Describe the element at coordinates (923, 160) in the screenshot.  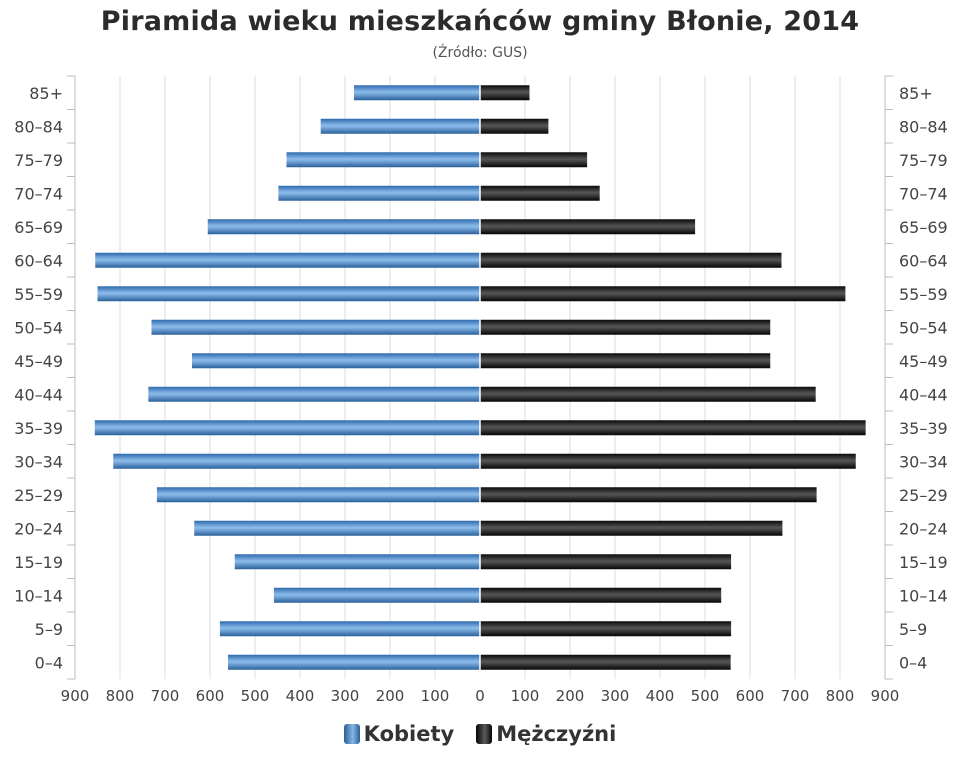
I see `category-label-right: 75–79` at that location.